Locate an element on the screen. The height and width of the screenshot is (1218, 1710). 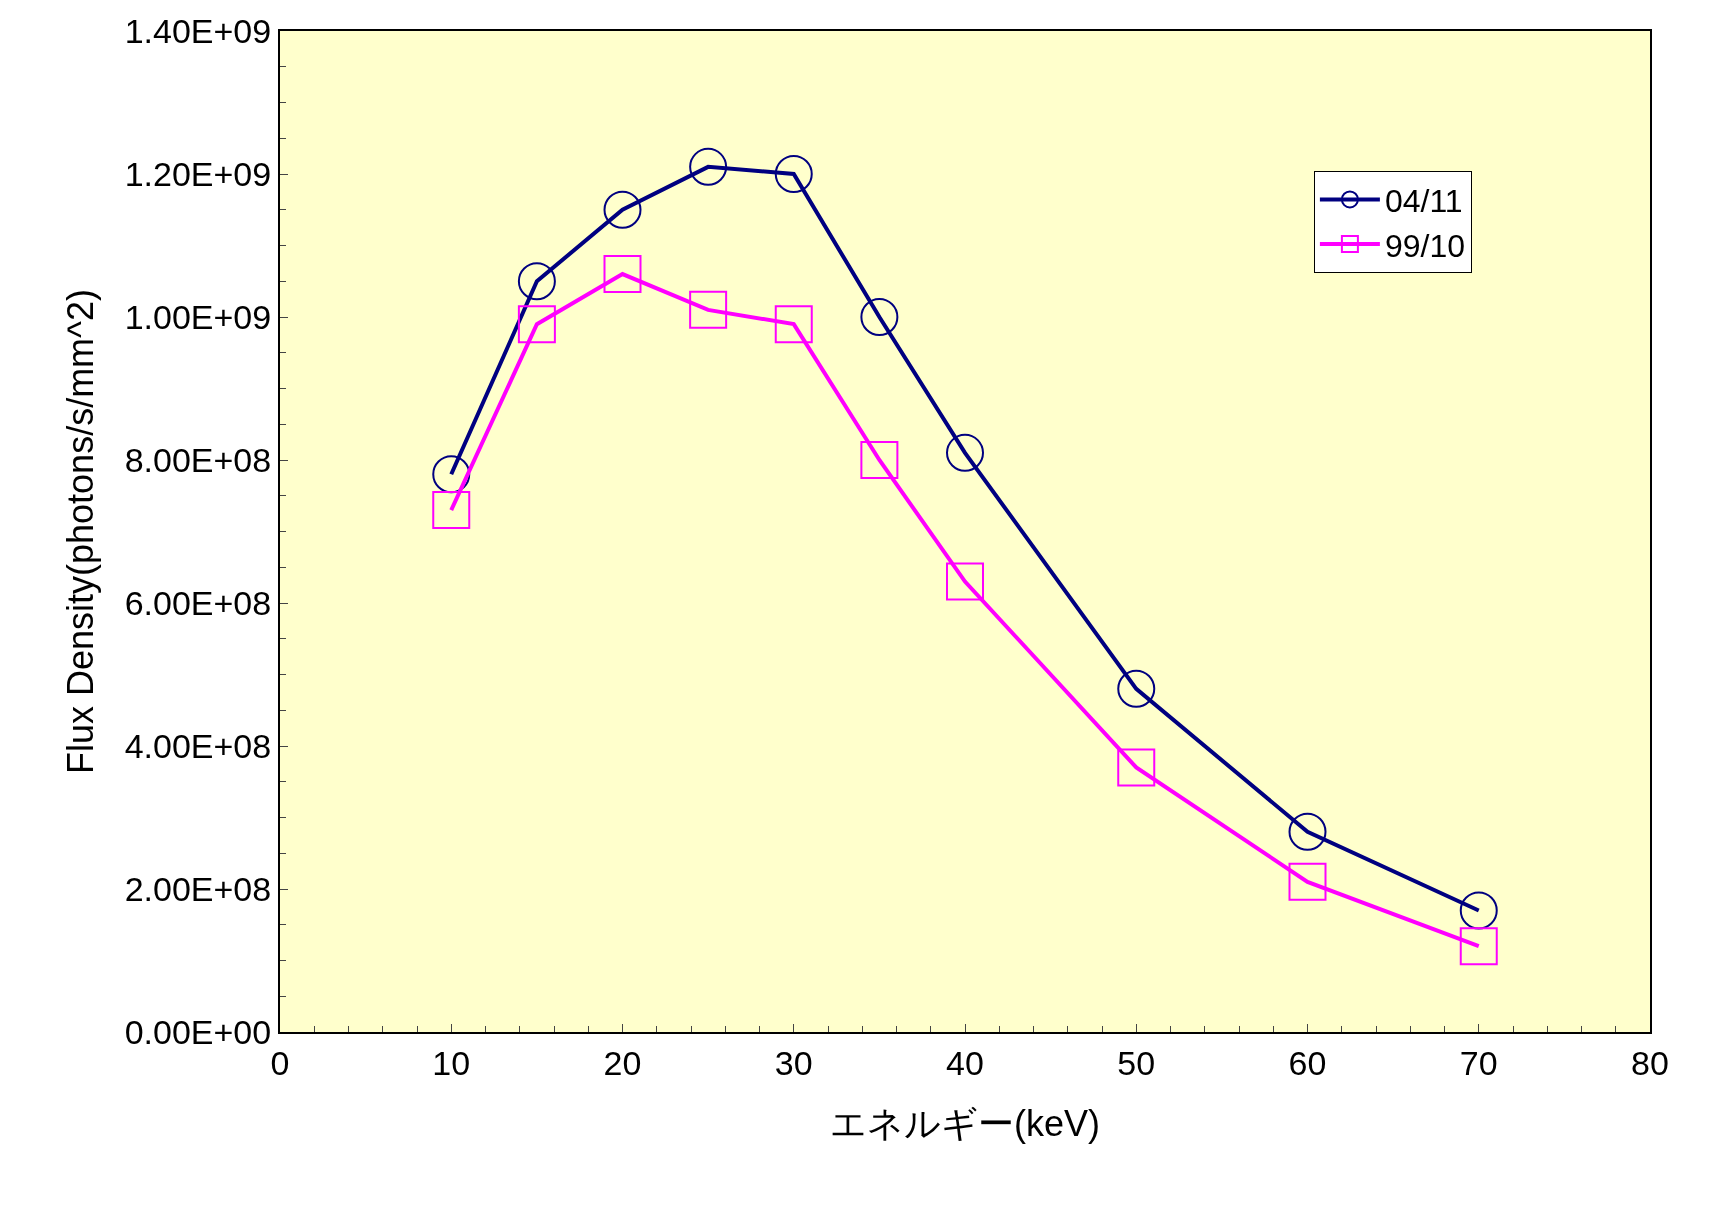
y-axis-title: Flux Density(photons/s/mm^2) is located at coordinates (81, 531).